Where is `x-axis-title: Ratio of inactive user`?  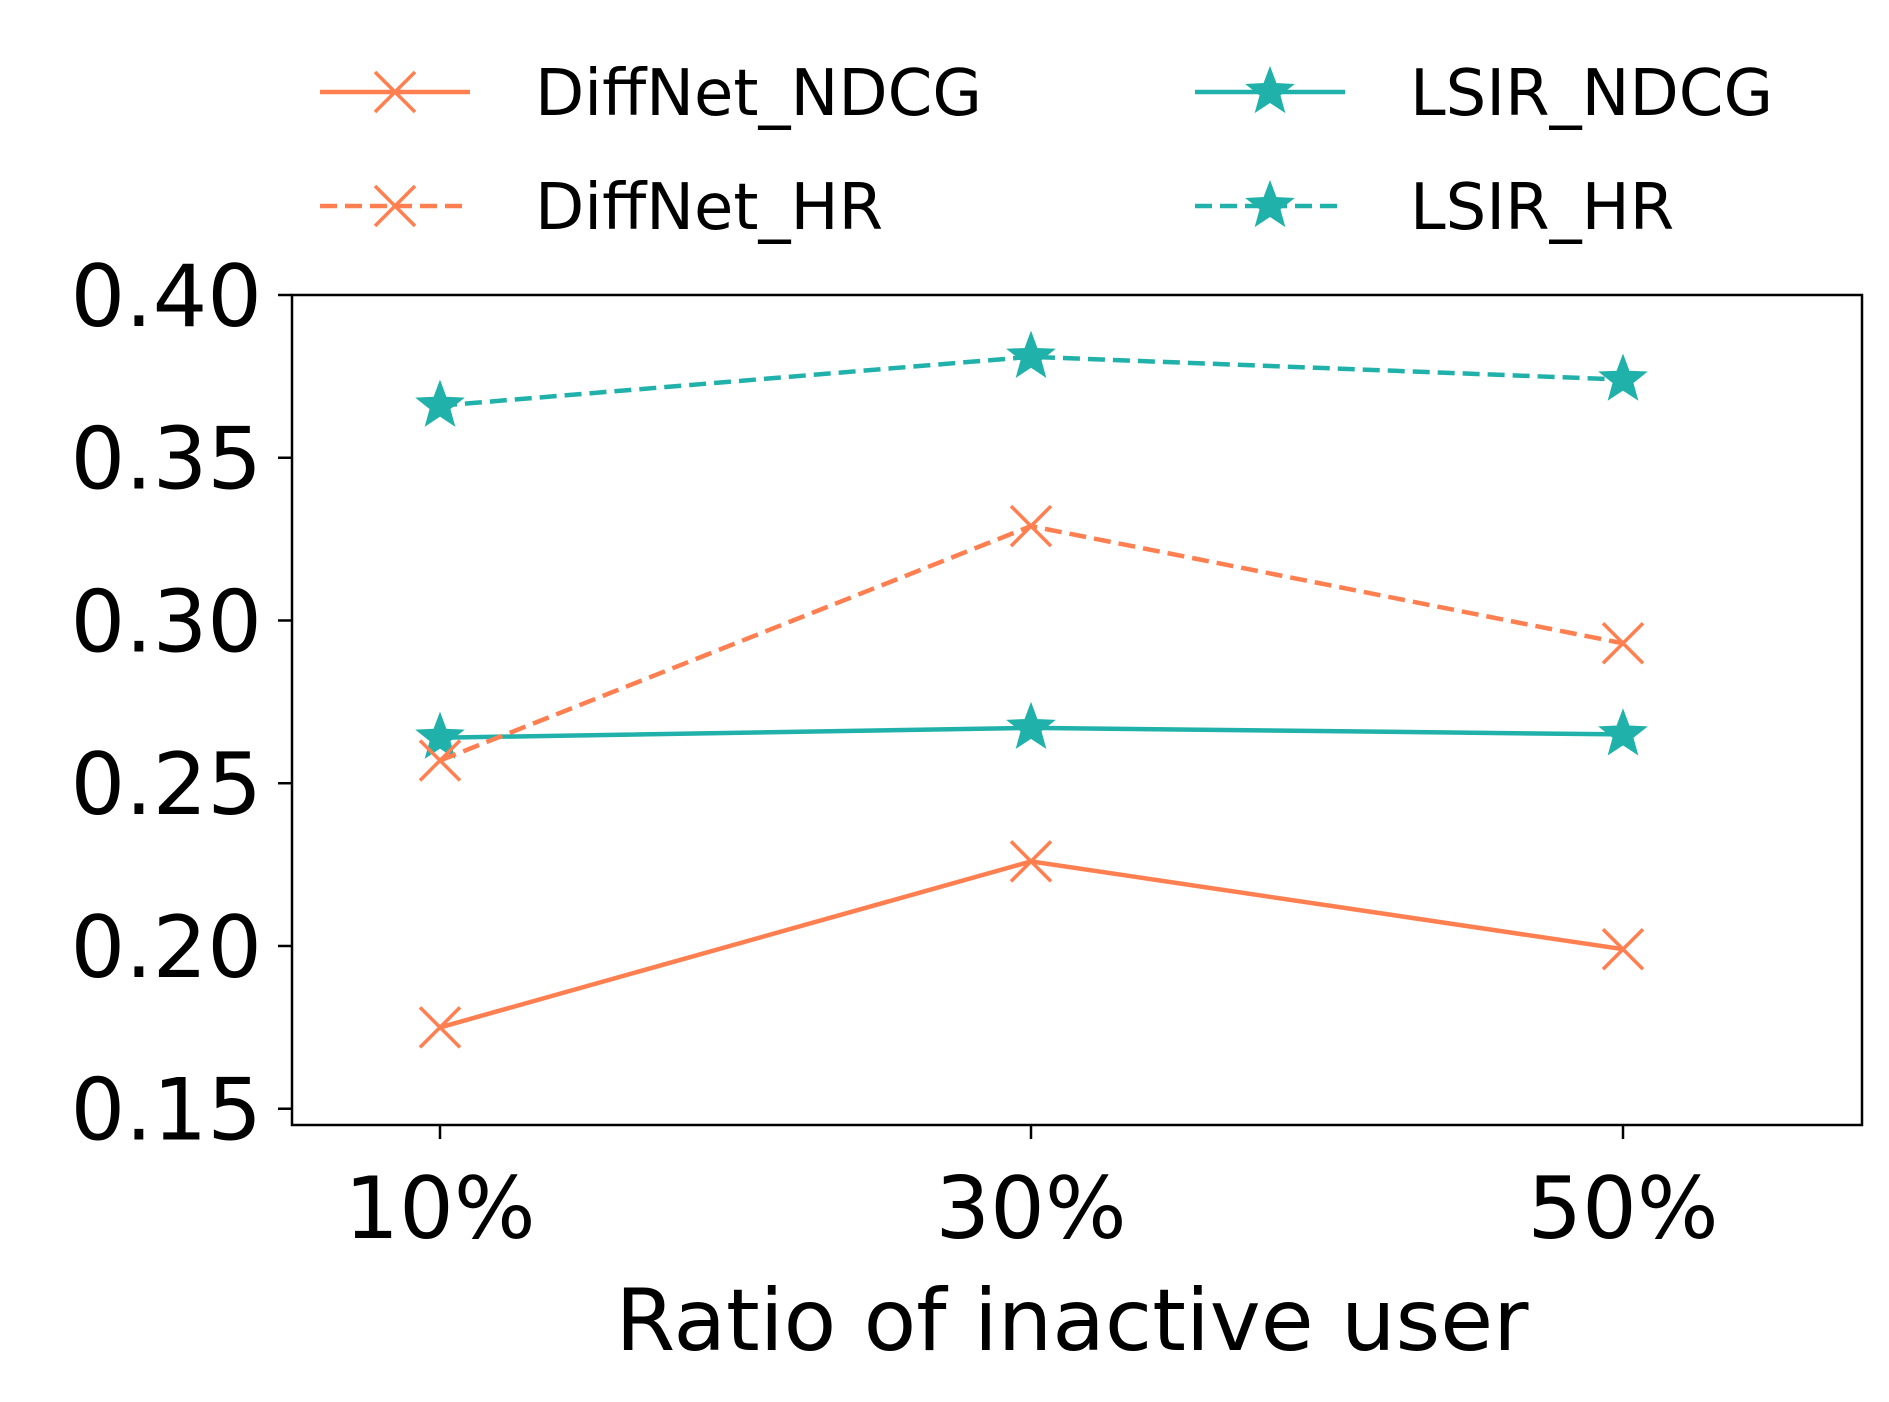 x-axis-title: Ratio of inactive user is located at coordinates (1072, 1321).